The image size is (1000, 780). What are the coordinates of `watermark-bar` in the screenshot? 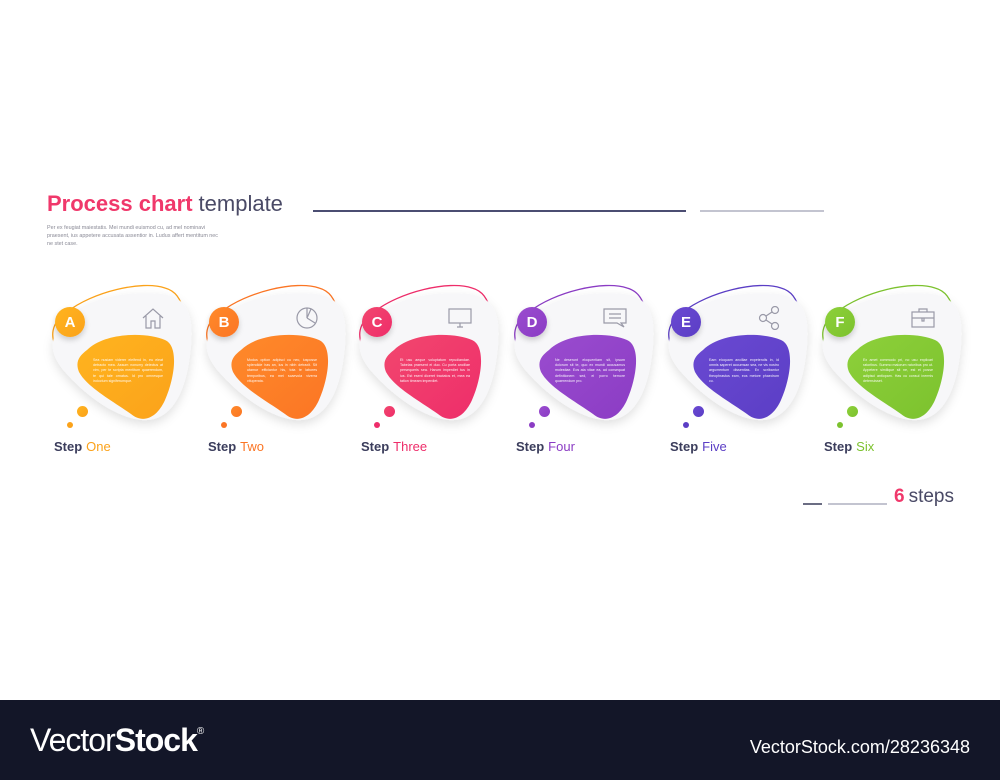 It's located at (500, 740).